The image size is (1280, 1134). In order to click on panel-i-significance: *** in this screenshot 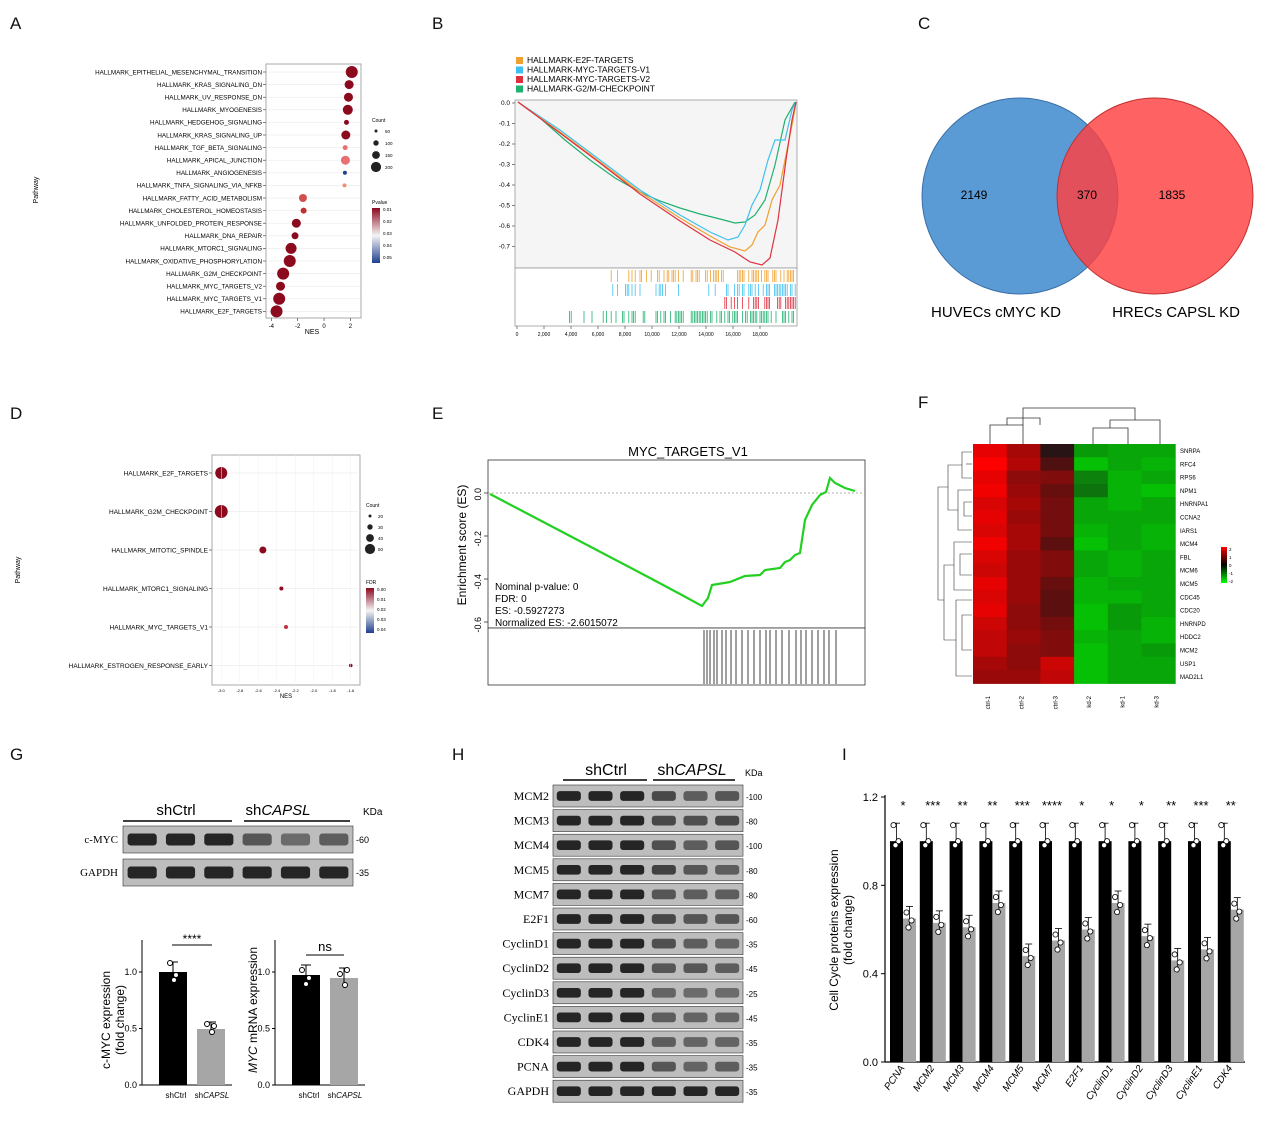, I will do `click(932, 805)`.